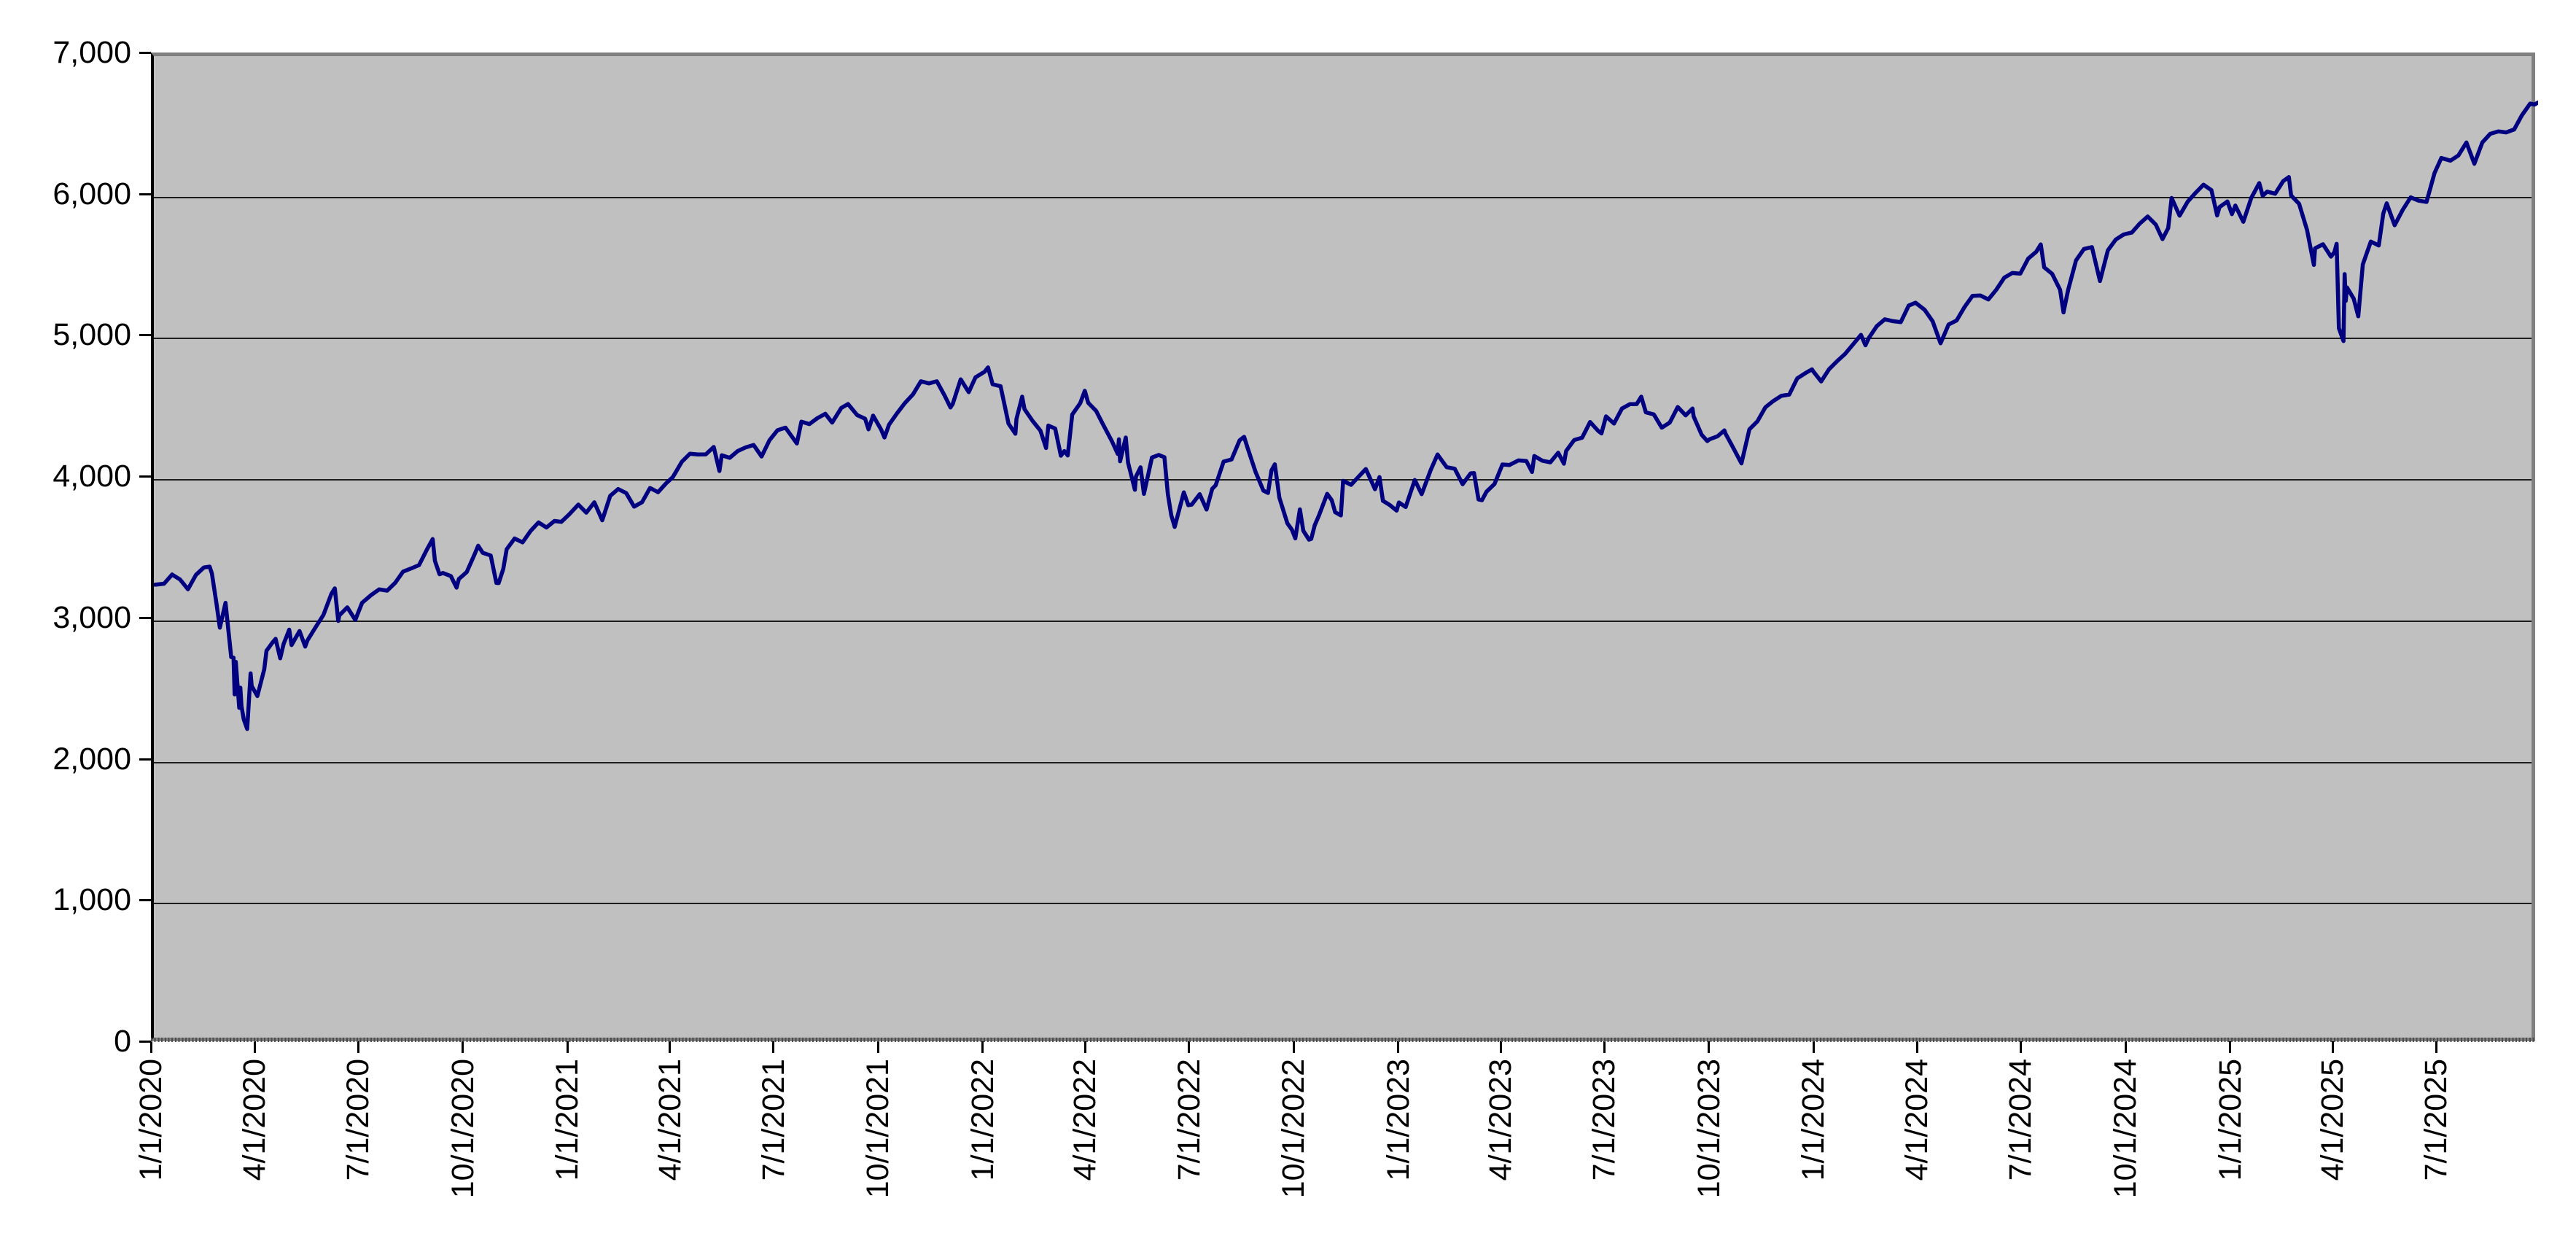 The image size is (2576, 1252). Describe the element at coordinates (1398, 1120) in the screenshot. I see `x-axis-label: 1/1/2023` at that location.